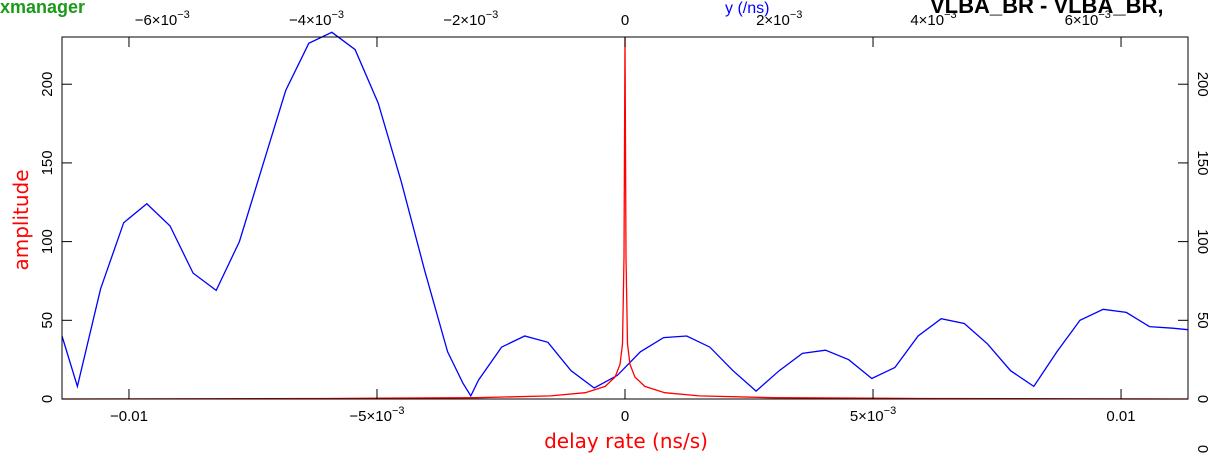 The height and width of the screenshot is (454, 1215). What do you see at coordinates (1046, 9) in the screenshot?
I see `baseline-label: VLBA_BR - VLBA_BR,` at bounding box center [1046, 9].